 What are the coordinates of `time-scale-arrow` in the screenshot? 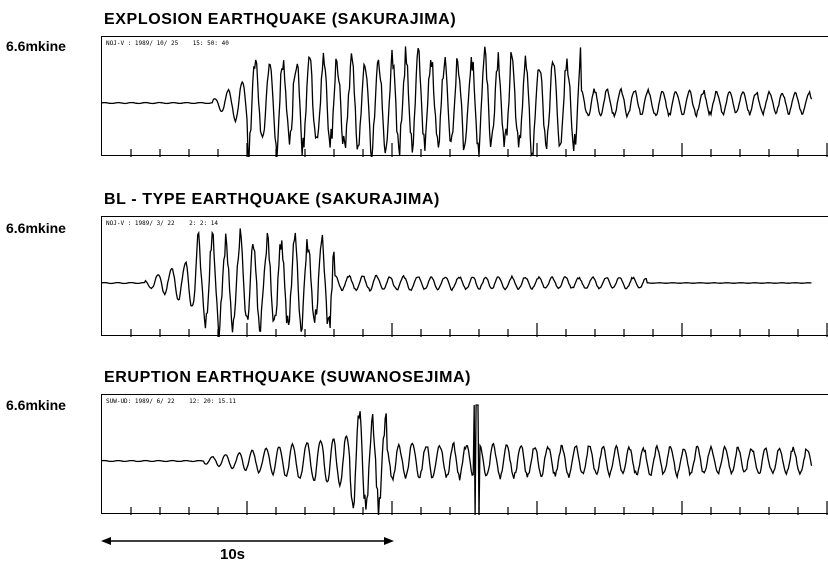 It's located at (247, 541).